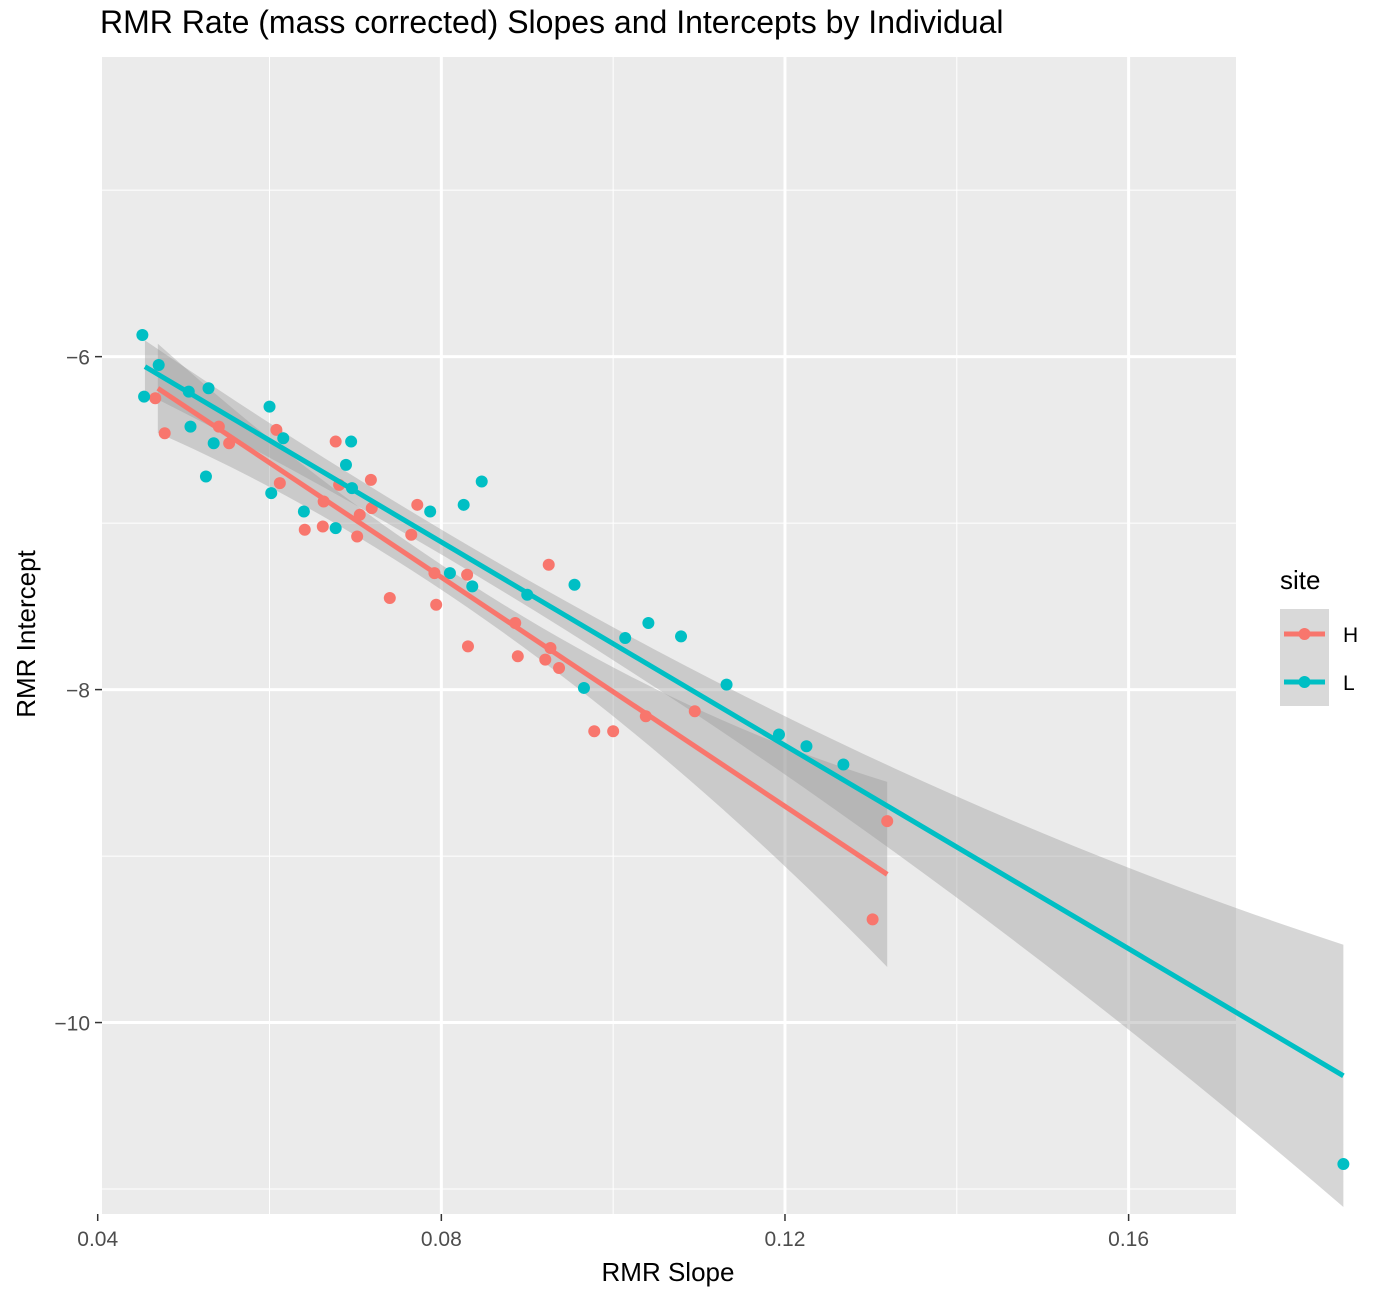  Describe the element at coordinates (1304, 657) in the screenshot. I see `legend-key-background` at that location.